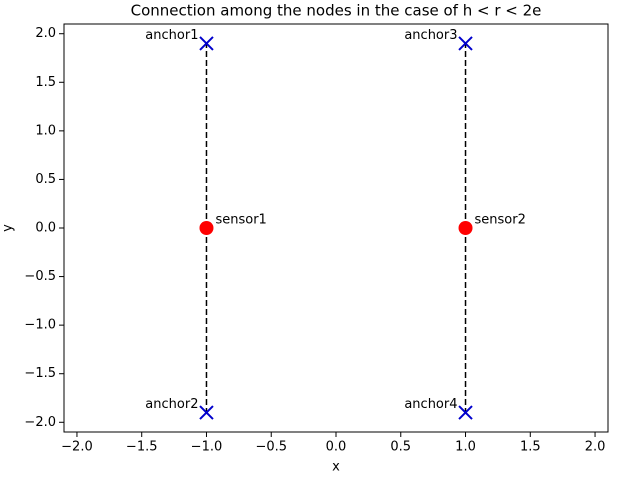  What do you see at coordinates (500, 220) in the screenshot?
I see `point-label: sensor2` at bounding box center [500, 220].